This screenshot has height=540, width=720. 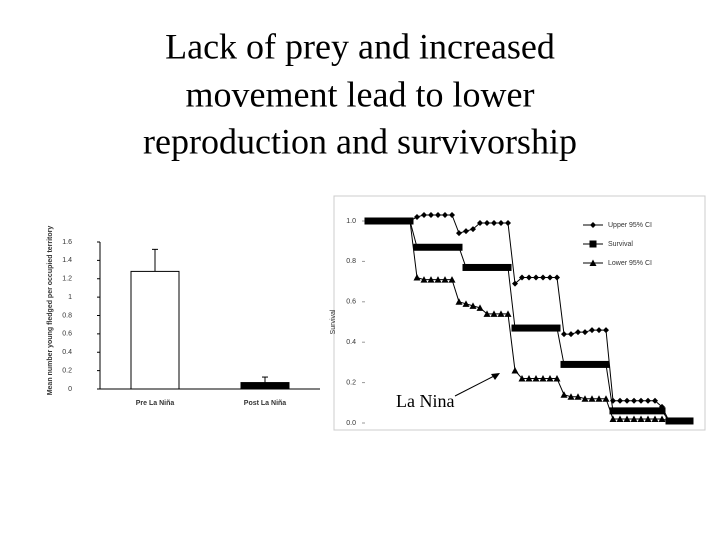 I want to click on title-line: movement lead to lower, so click(x=360, y=94).